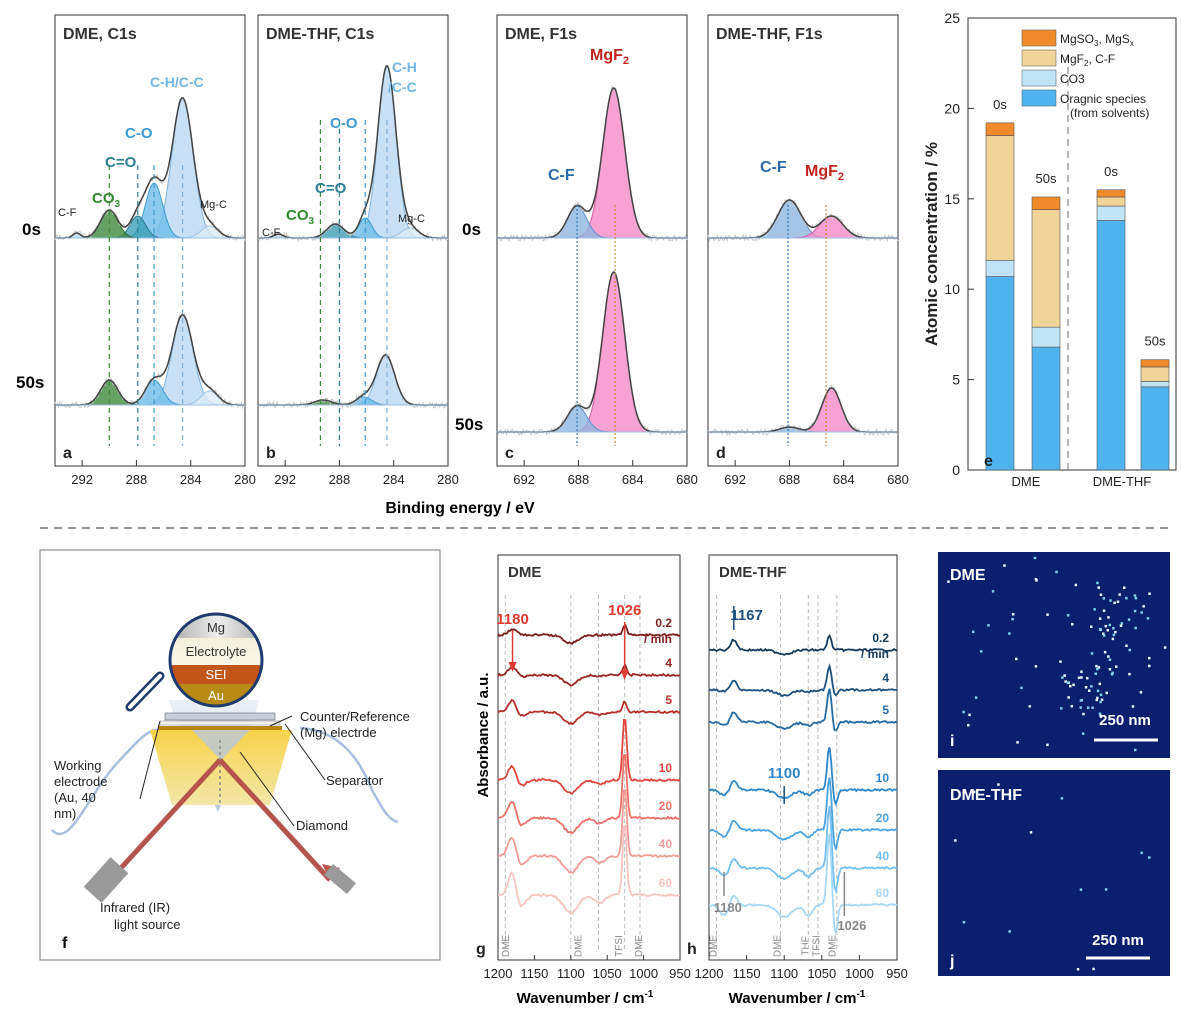 Image resolution: width=1181 pixels, height=1012 pixels. What do you see at coordinates (1057, 654) in the screenshot?
I see `tem-particles-i` at bounding box center [1057, 654].